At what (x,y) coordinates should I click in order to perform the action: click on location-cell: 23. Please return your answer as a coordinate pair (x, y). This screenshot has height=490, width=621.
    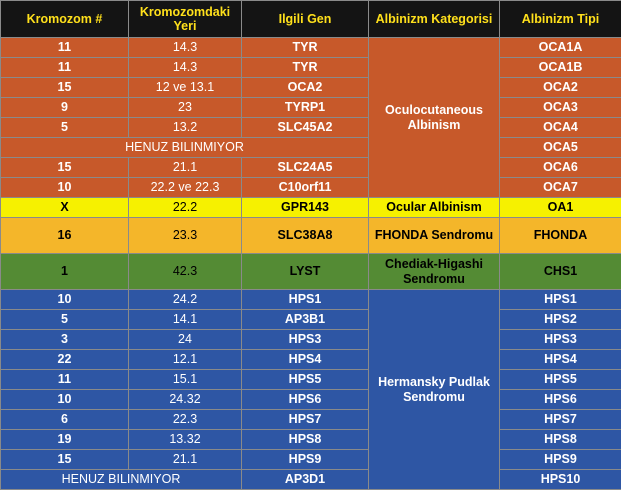
    Looking at the image, I should click on (185, 108).